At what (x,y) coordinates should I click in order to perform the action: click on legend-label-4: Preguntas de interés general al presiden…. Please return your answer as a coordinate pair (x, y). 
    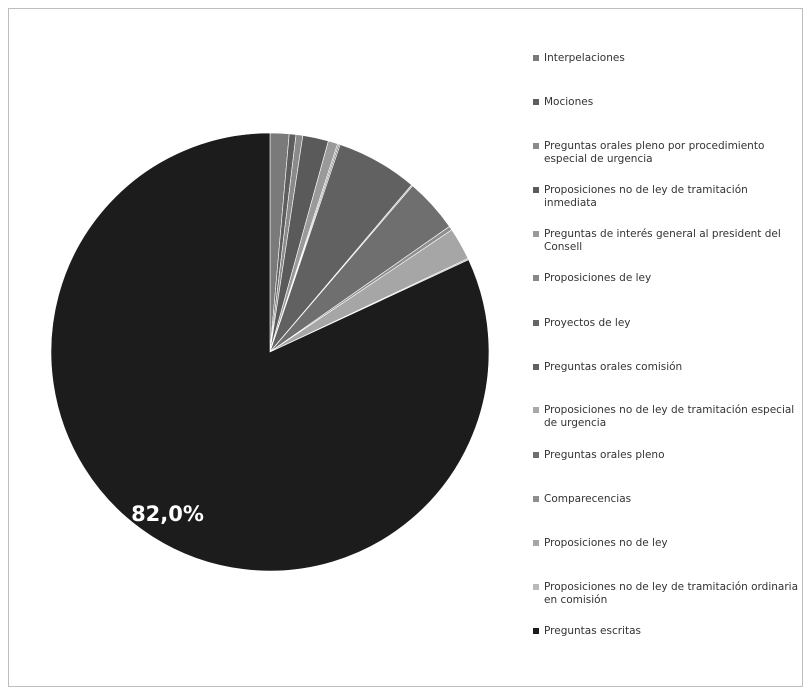
    Looking at the image, I should click on (668, 241).